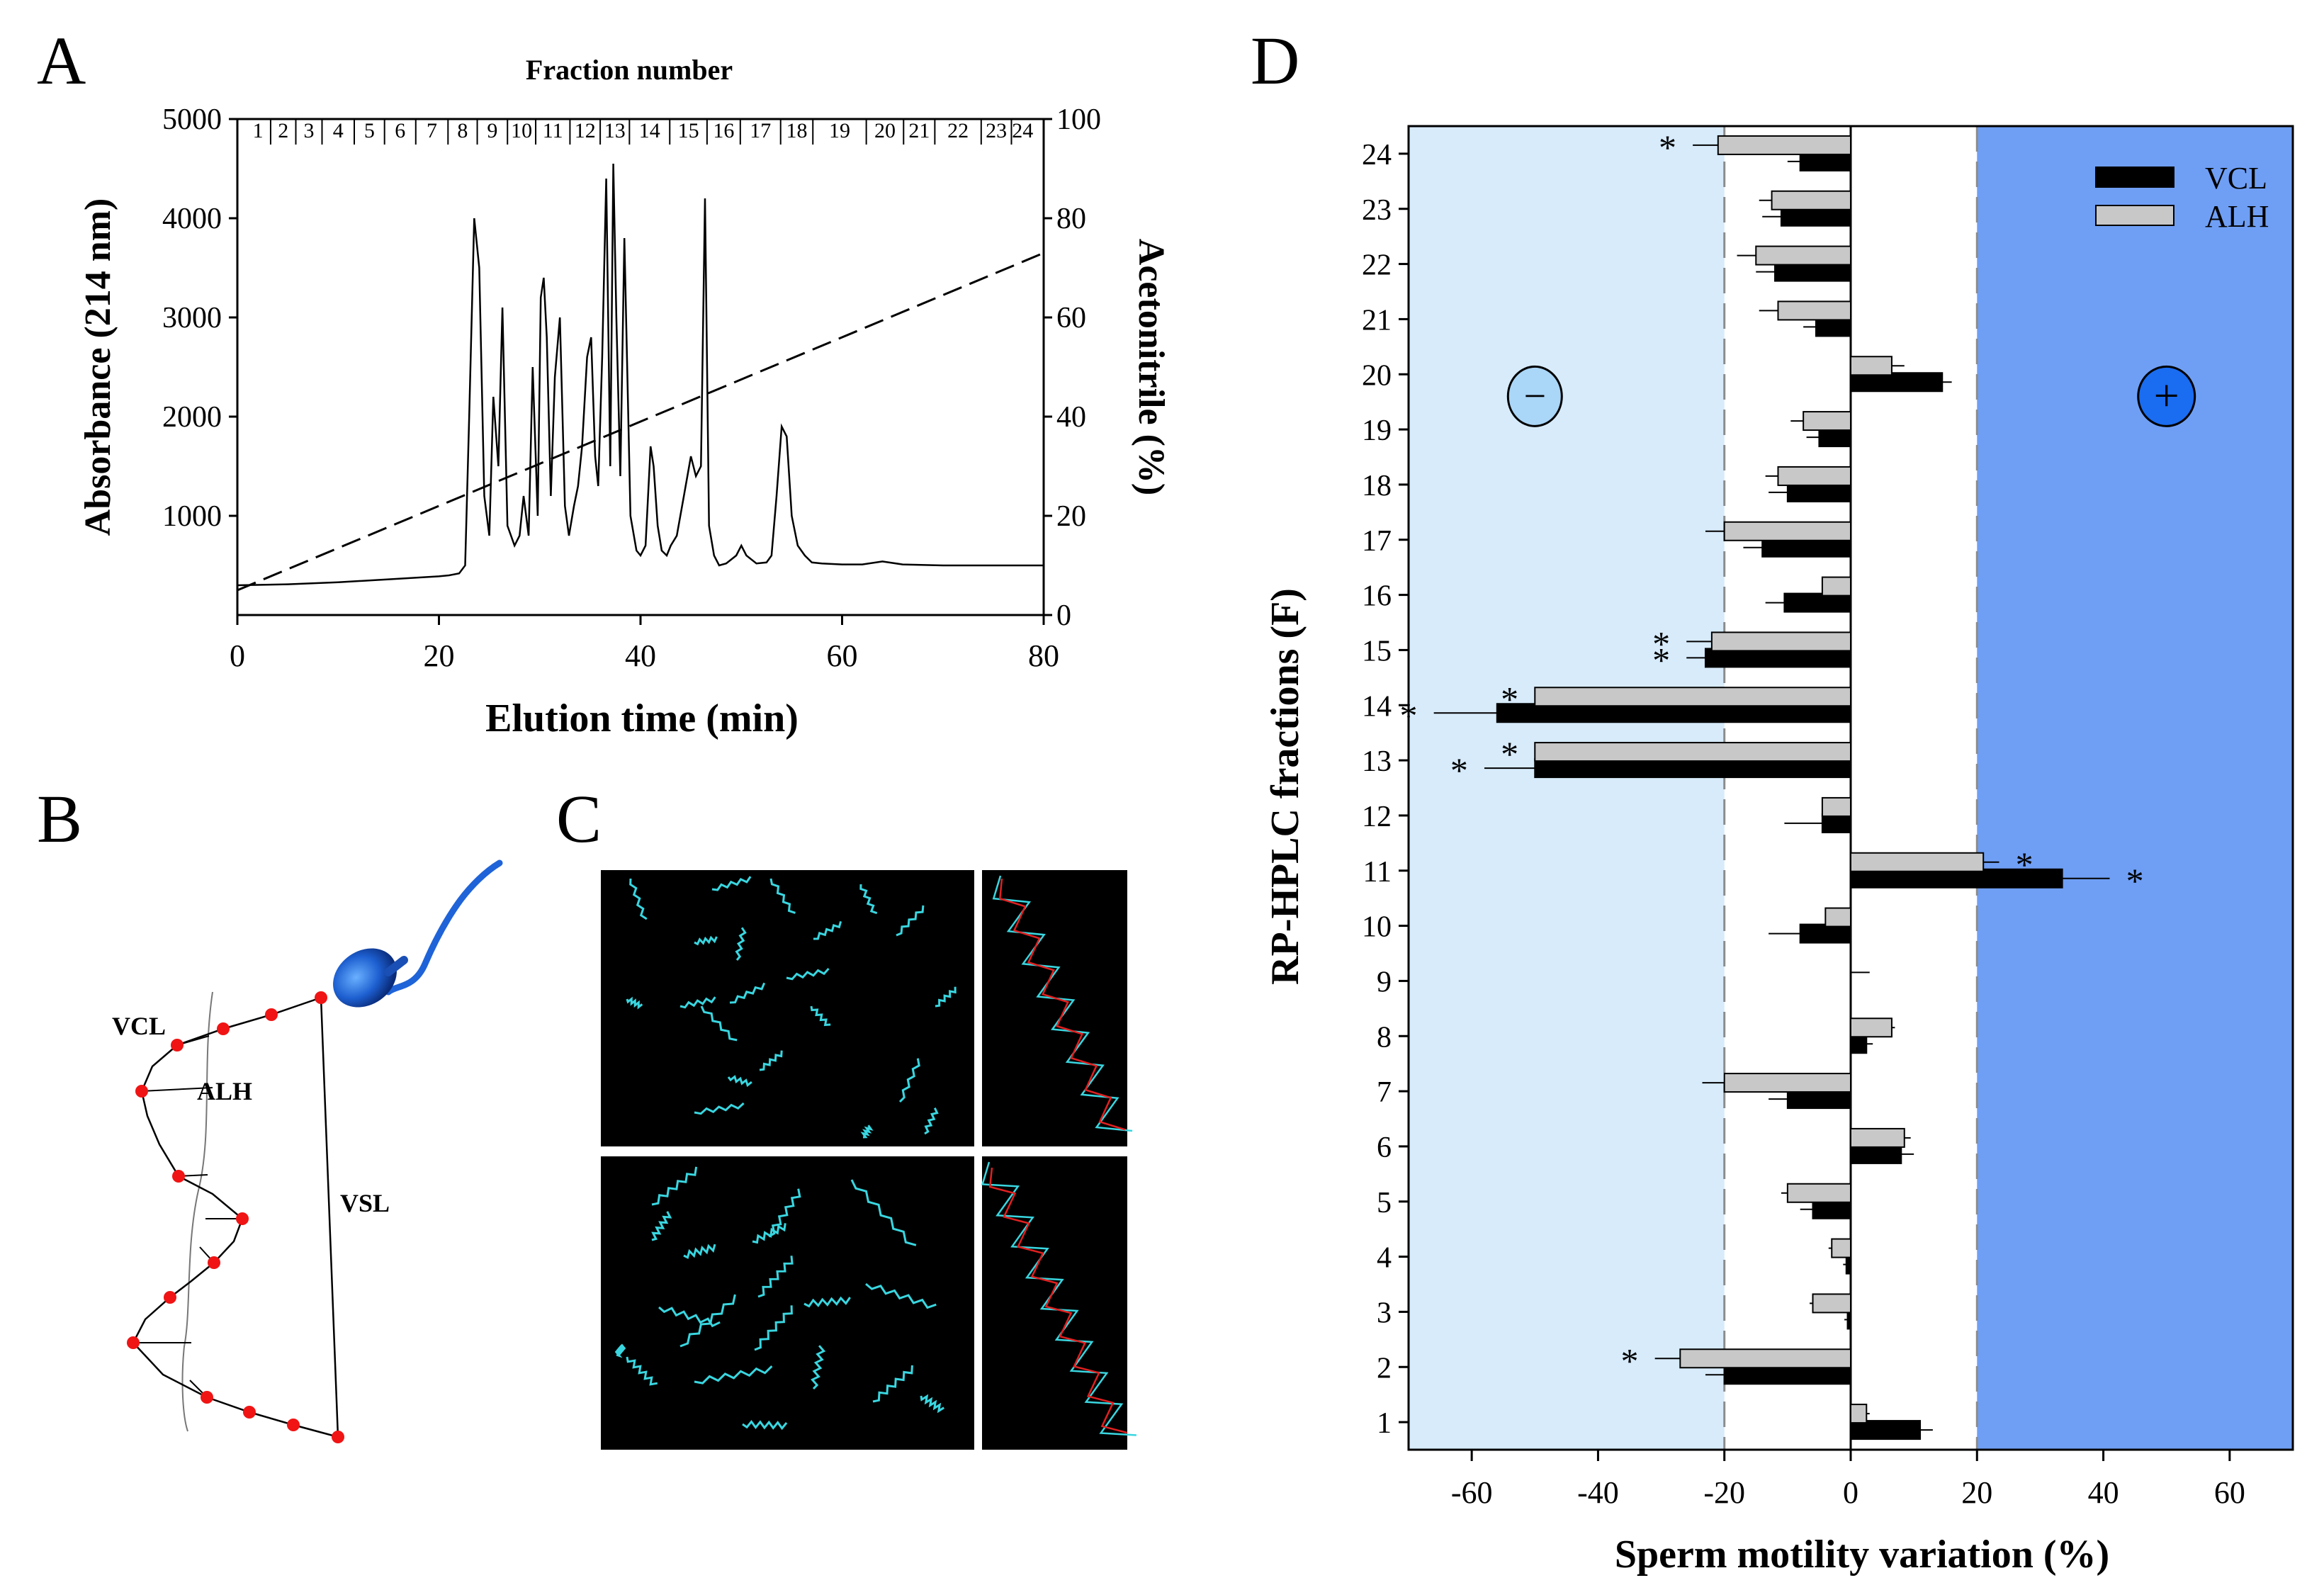  What do you see at coordinates (192, 318) in the screenshot?
I see `absorbance-tick-label: 3000` at bounding box center [192, 318].